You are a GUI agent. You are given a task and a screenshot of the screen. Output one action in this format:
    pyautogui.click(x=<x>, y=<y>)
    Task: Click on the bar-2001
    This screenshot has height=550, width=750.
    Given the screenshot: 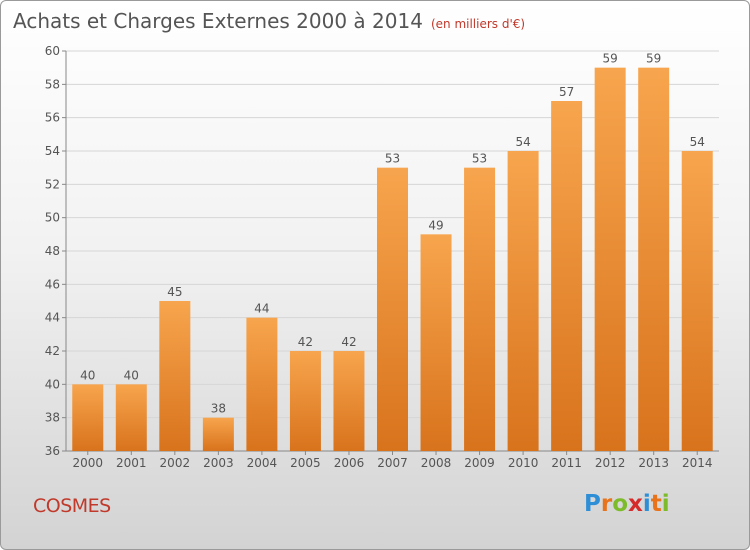 What is the action you would take?
    pyautogui.click(x=131, y=417)
    